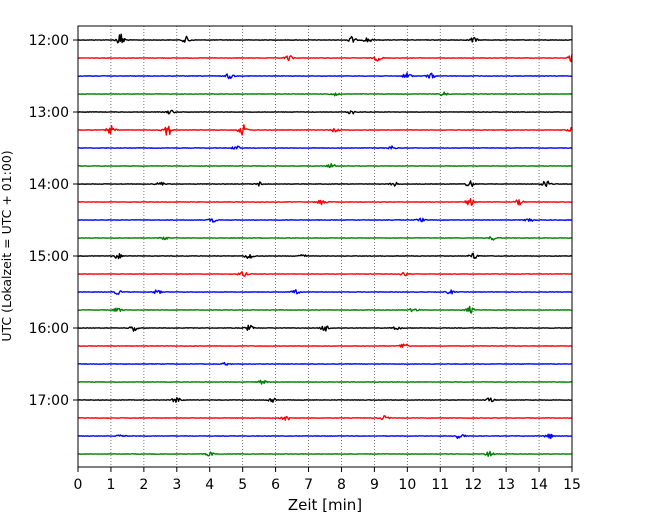  Describe the element at coordinates (242, 485) in the screenshot. I see `x-tick-label: 5` at that location.